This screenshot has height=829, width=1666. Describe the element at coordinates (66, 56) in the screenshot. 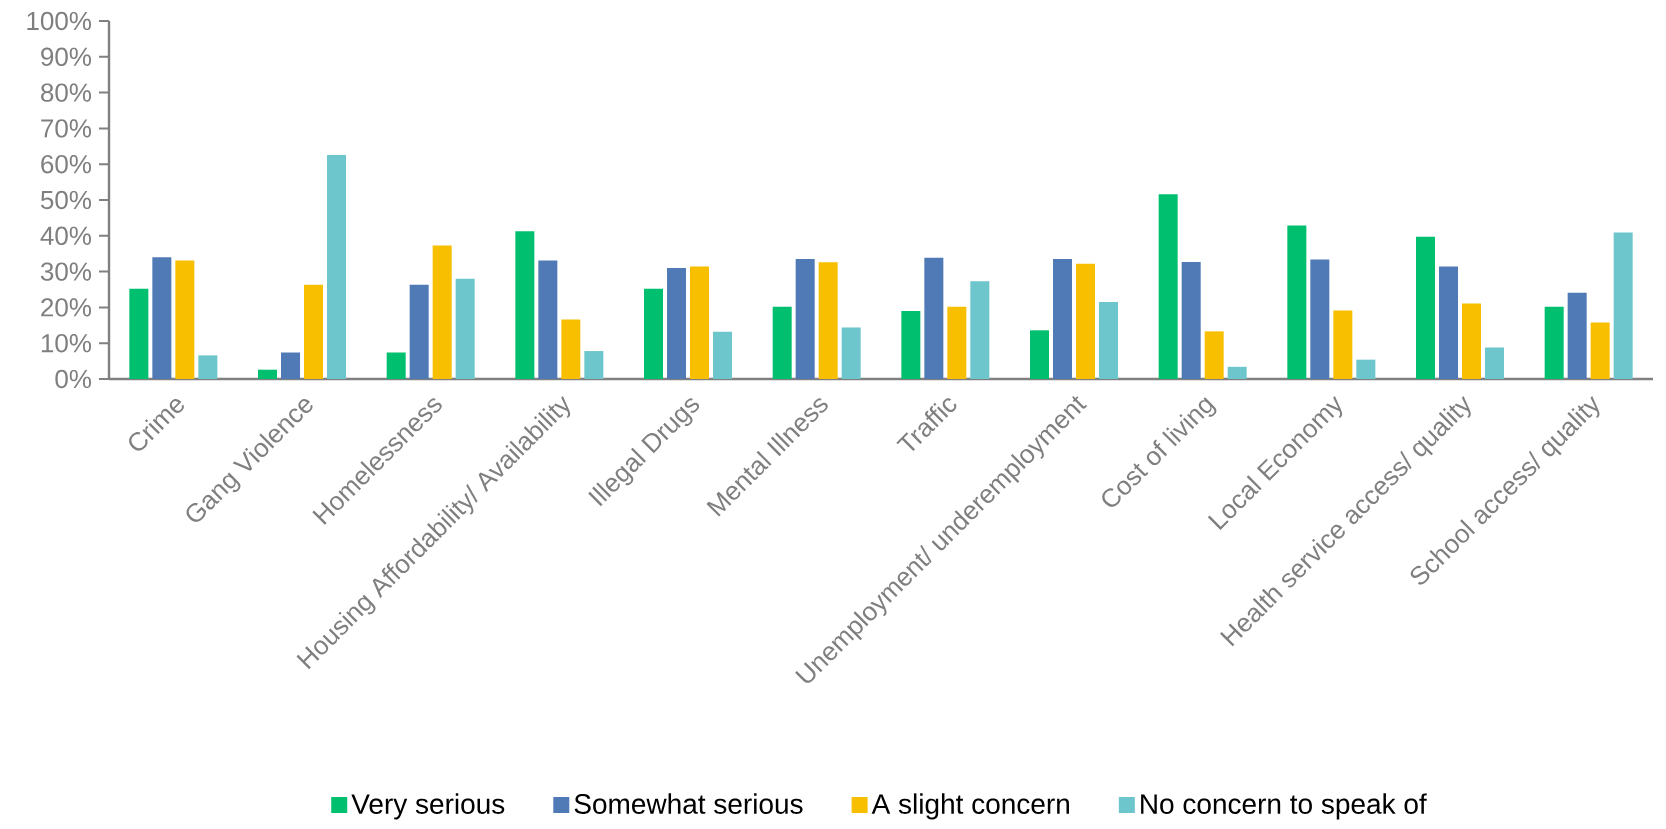

I see `y-tick-label: 90%` at that location.